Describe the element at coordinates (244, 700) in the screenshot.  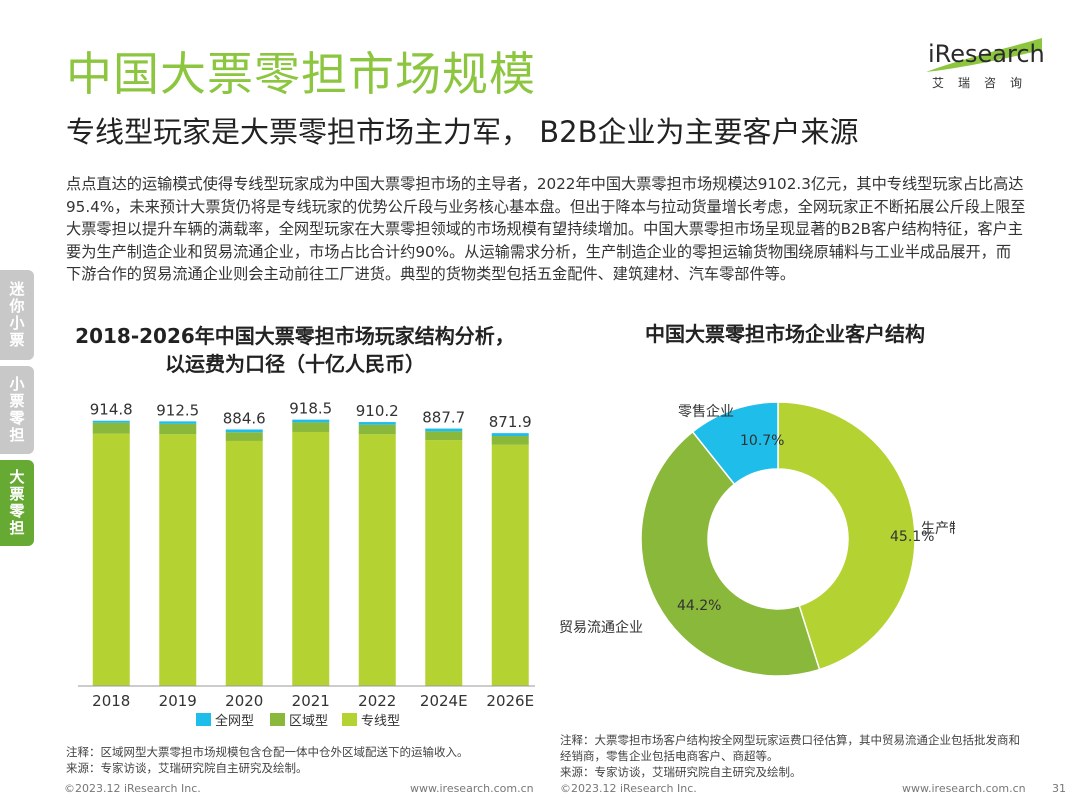
I see `x-tick-label: 2020` at that location.